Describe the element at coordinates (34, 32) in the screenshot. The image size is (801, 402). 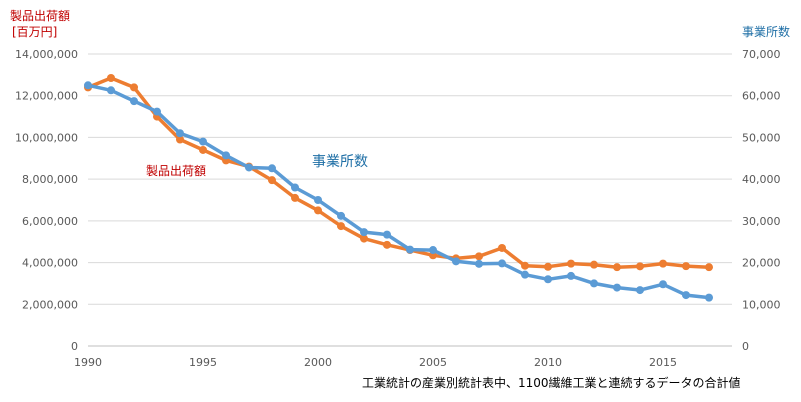
I see `left-axis-title-line2: [百万円]` at that location.